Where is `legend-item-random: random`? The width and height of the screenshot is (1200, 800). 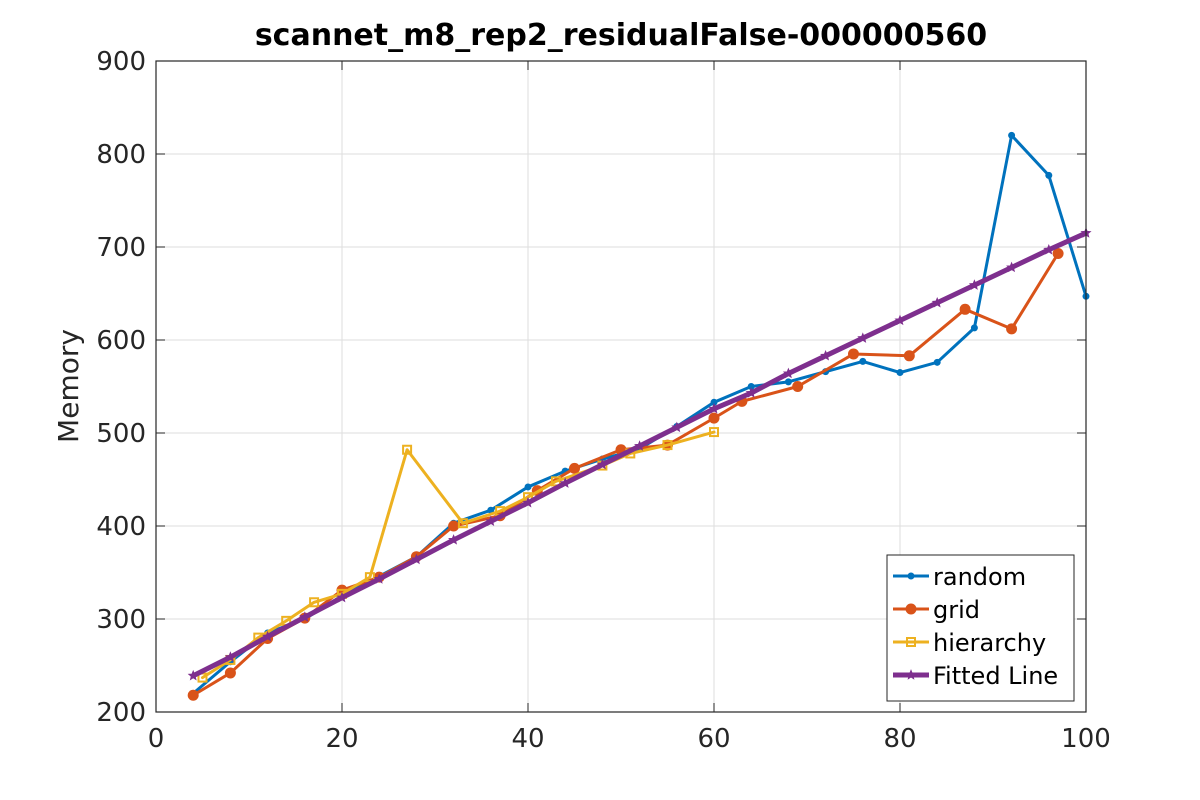
legend-item-random: random is located at coordinates (959, 577).